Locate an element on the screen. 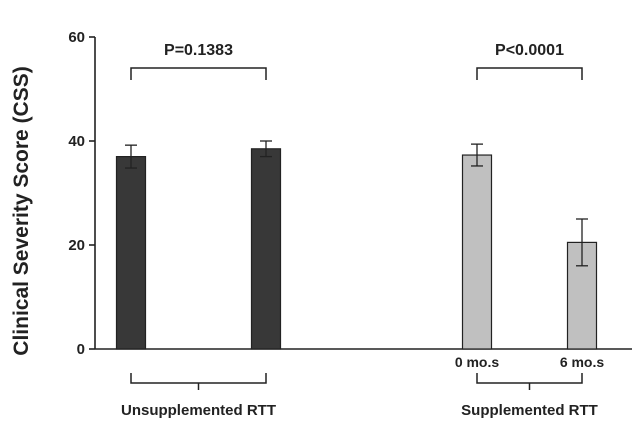 The width and height of the screenshot is (644, 438). group-label: Supplemented RTT is located at coordinates (529, 410).